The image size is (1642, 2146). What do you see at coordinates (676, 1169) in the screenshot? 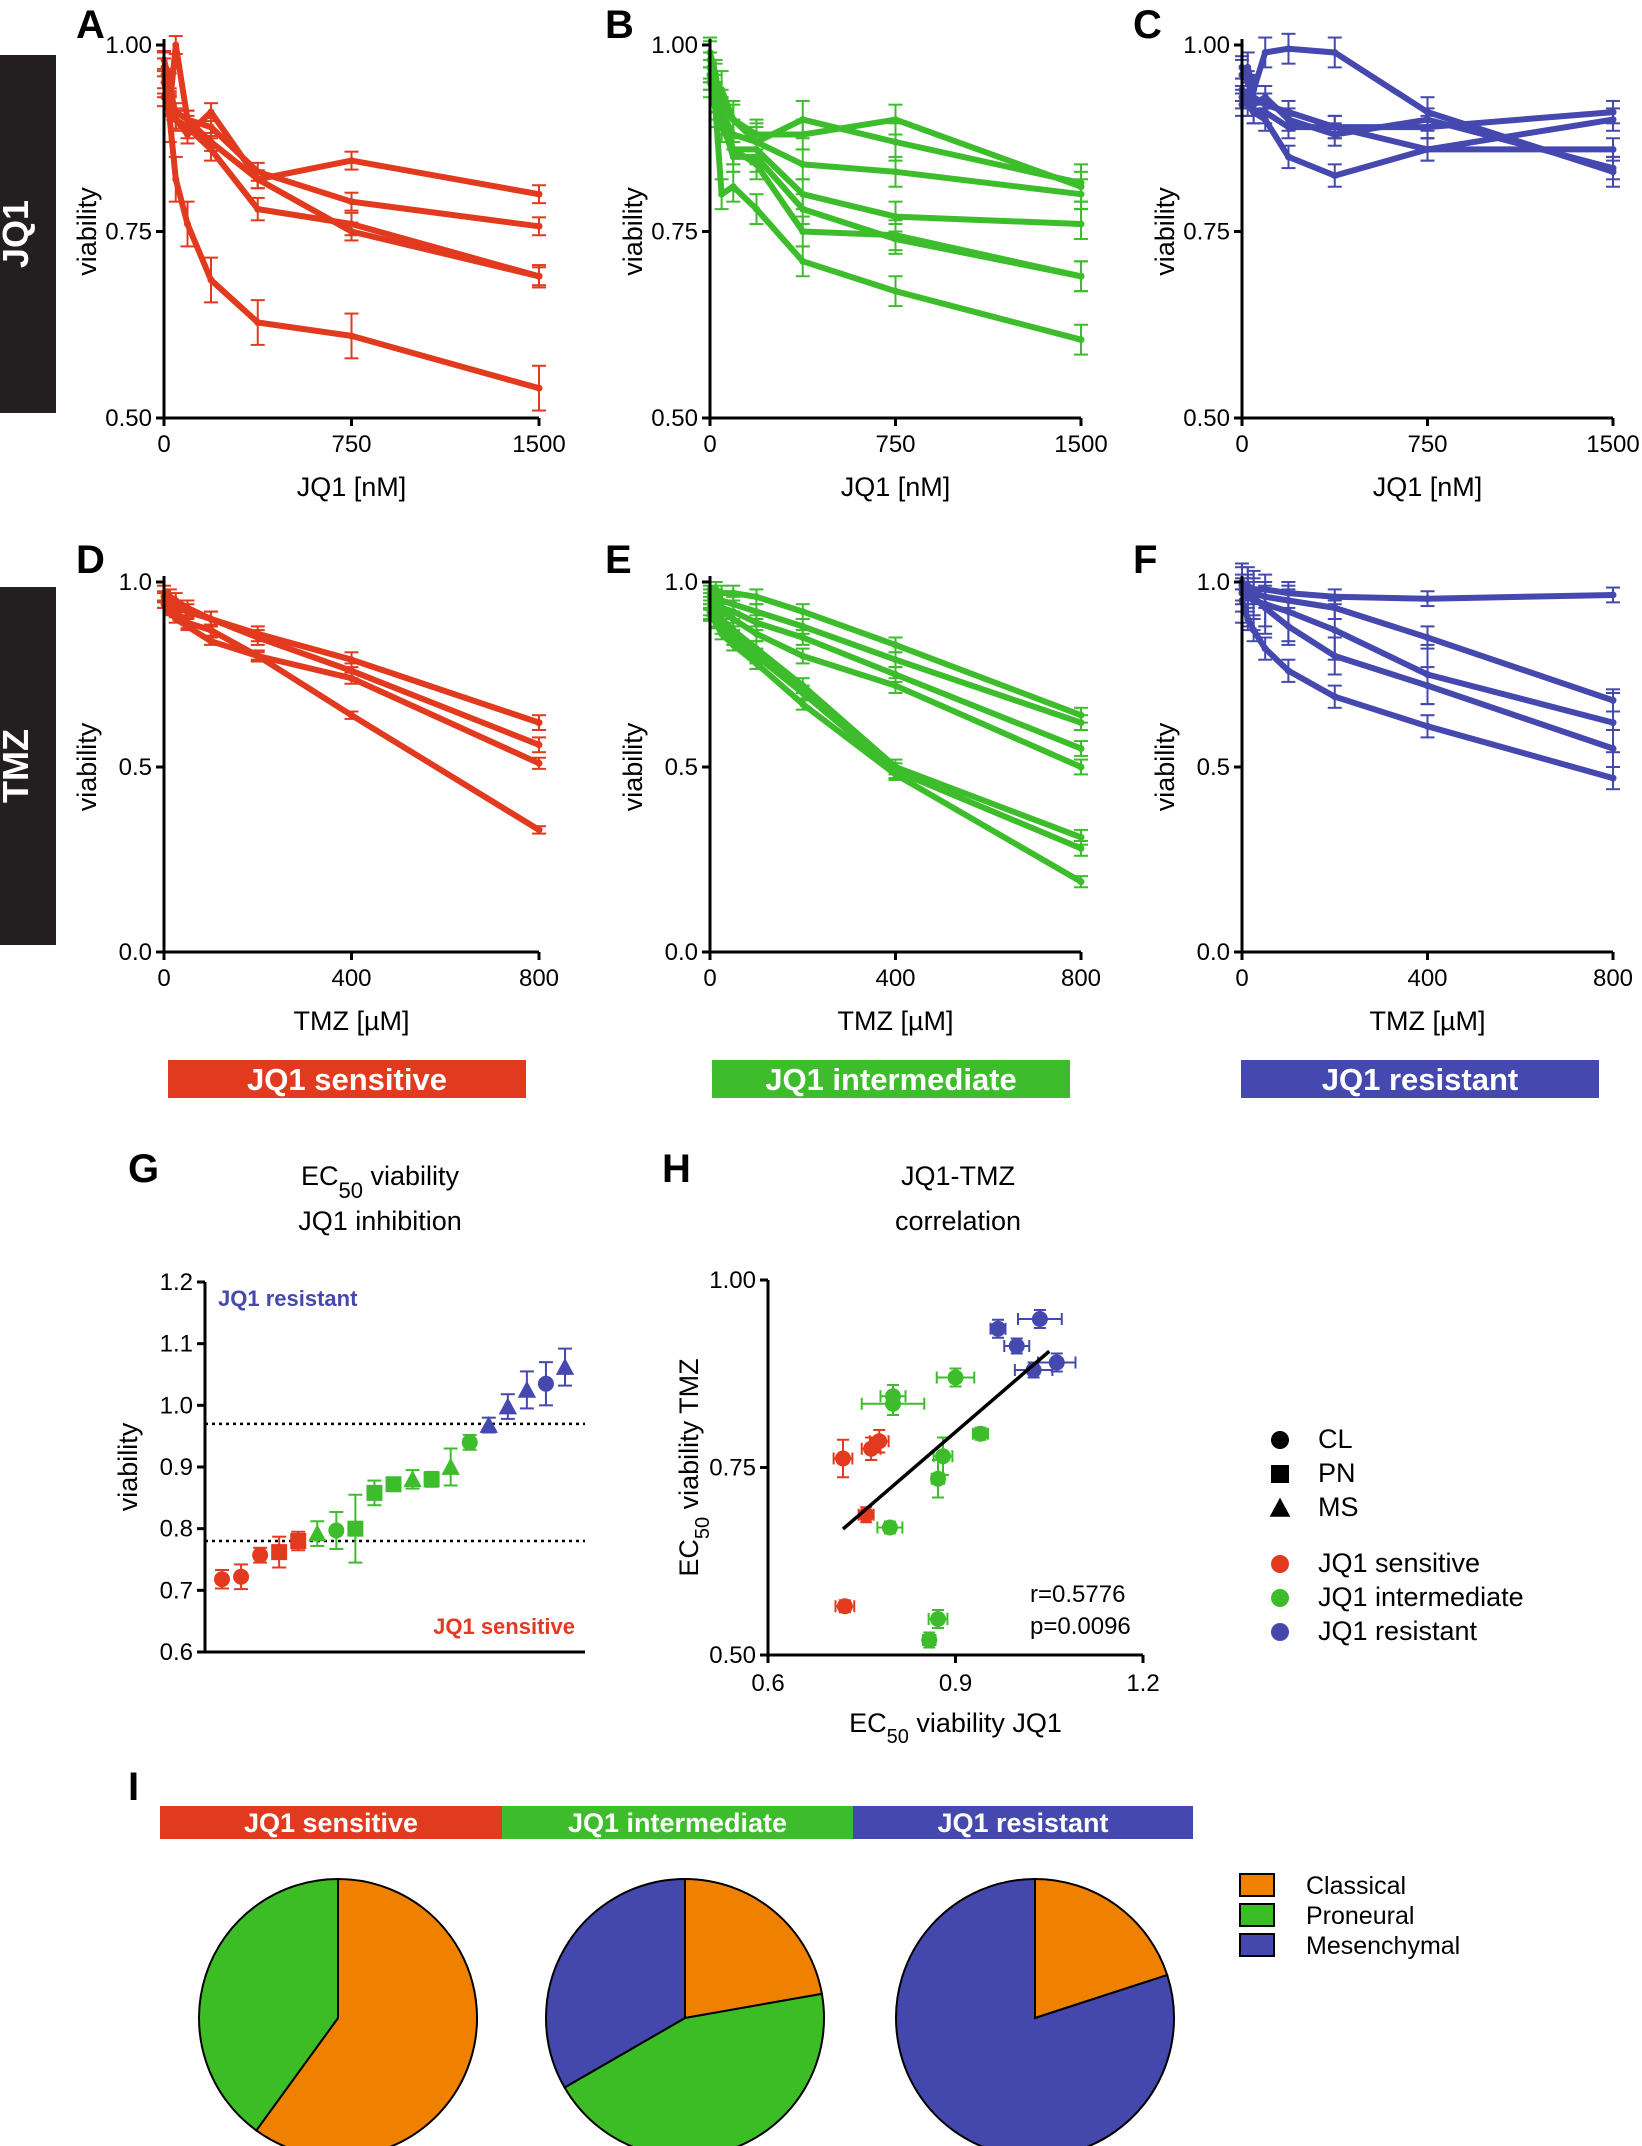
I see `panel-letter-h: H` at bounding box center [676, 1169].